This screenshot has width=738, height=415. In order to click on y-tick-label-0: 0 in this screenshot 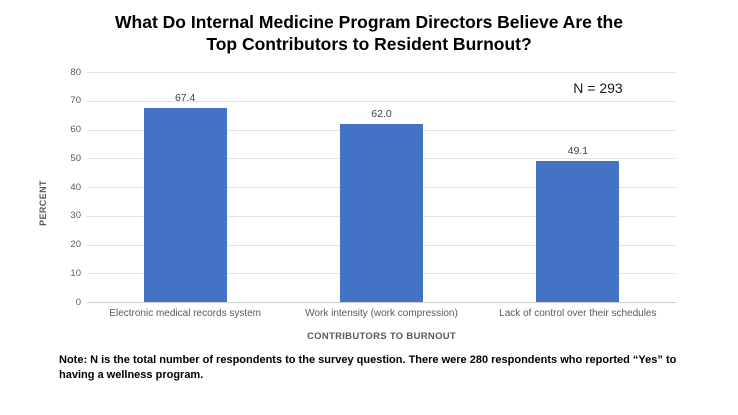, I will do `click(78, 302)`.